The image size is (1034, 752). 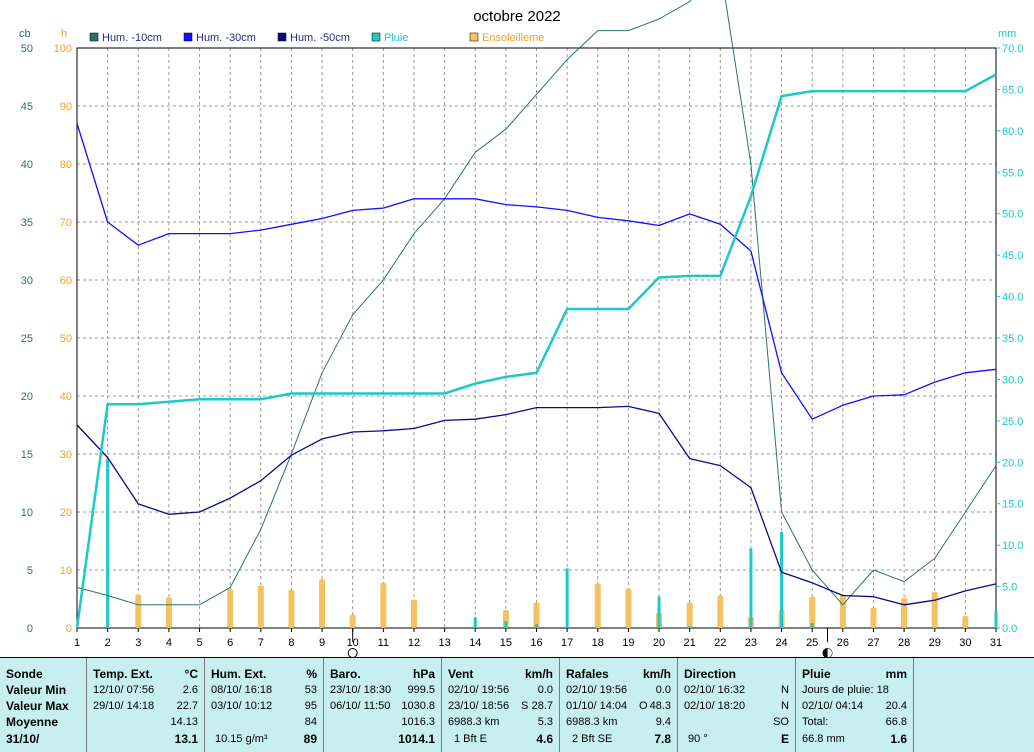 What do you see at coordinates (66, 455) in the screenshot?
I see `y-tick-label-h: 30` at bounding box center [66, 455].